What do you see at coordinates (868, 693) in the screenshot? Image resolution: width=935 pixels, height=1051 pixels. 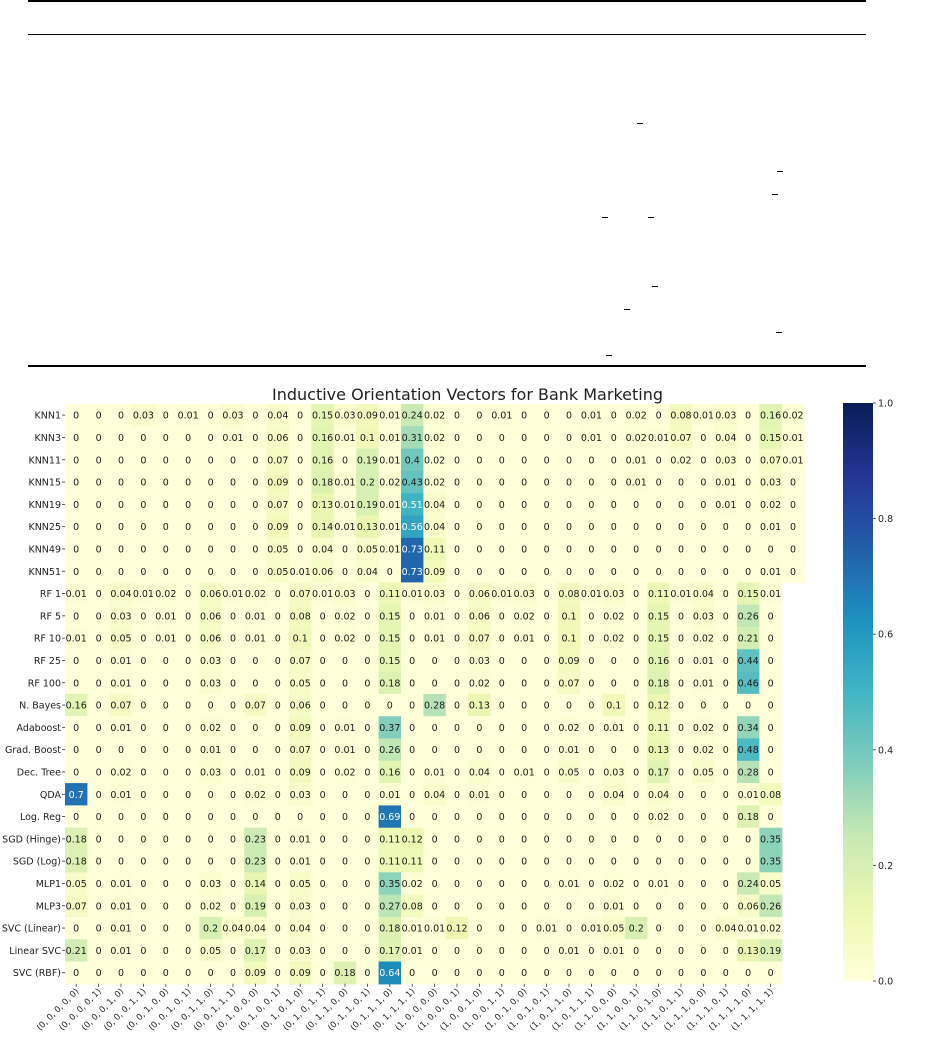 I see `colorbar: 1.00.80.60.40.20.0` at bounding box center [868, 693].